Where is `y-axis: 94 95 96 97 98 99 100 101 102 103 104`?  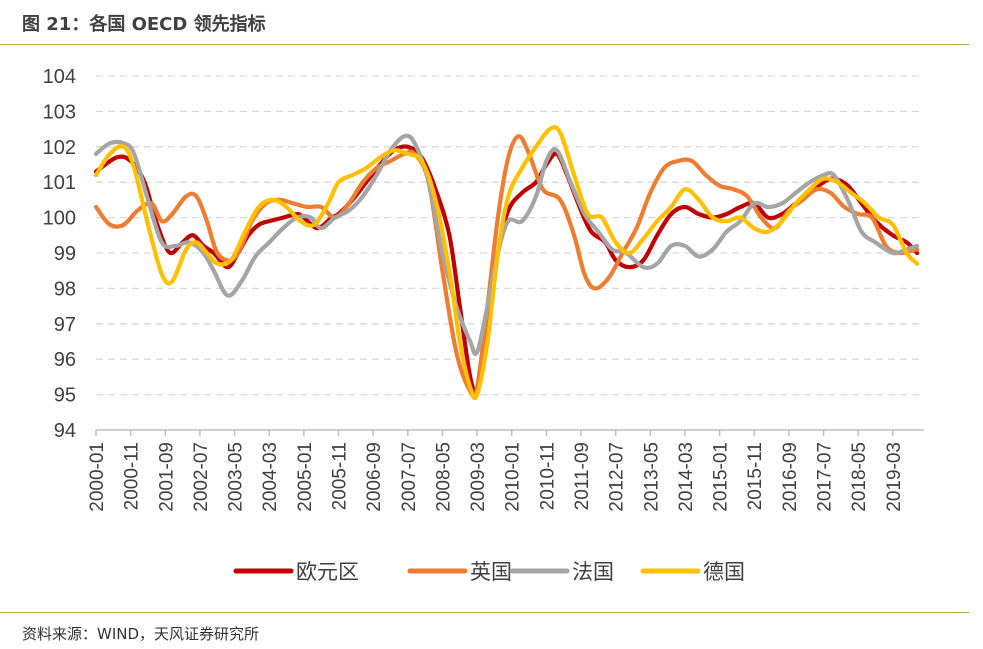 y-axis: 94 95 96 97 98 99 100 101 102 103 104 is located at coordinates (59, 254).